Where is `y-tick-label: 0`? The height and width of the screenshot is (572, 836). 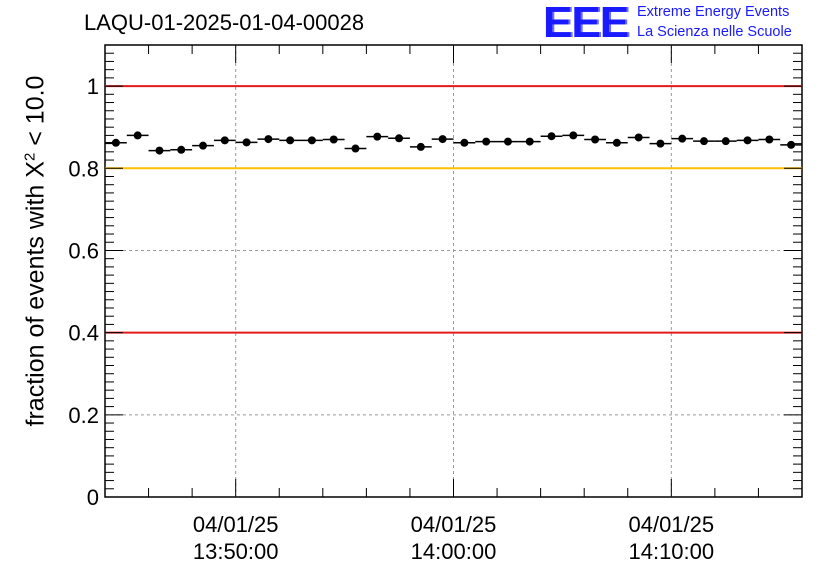 y-tick-label: 0 is located at coordinates (93, 497).